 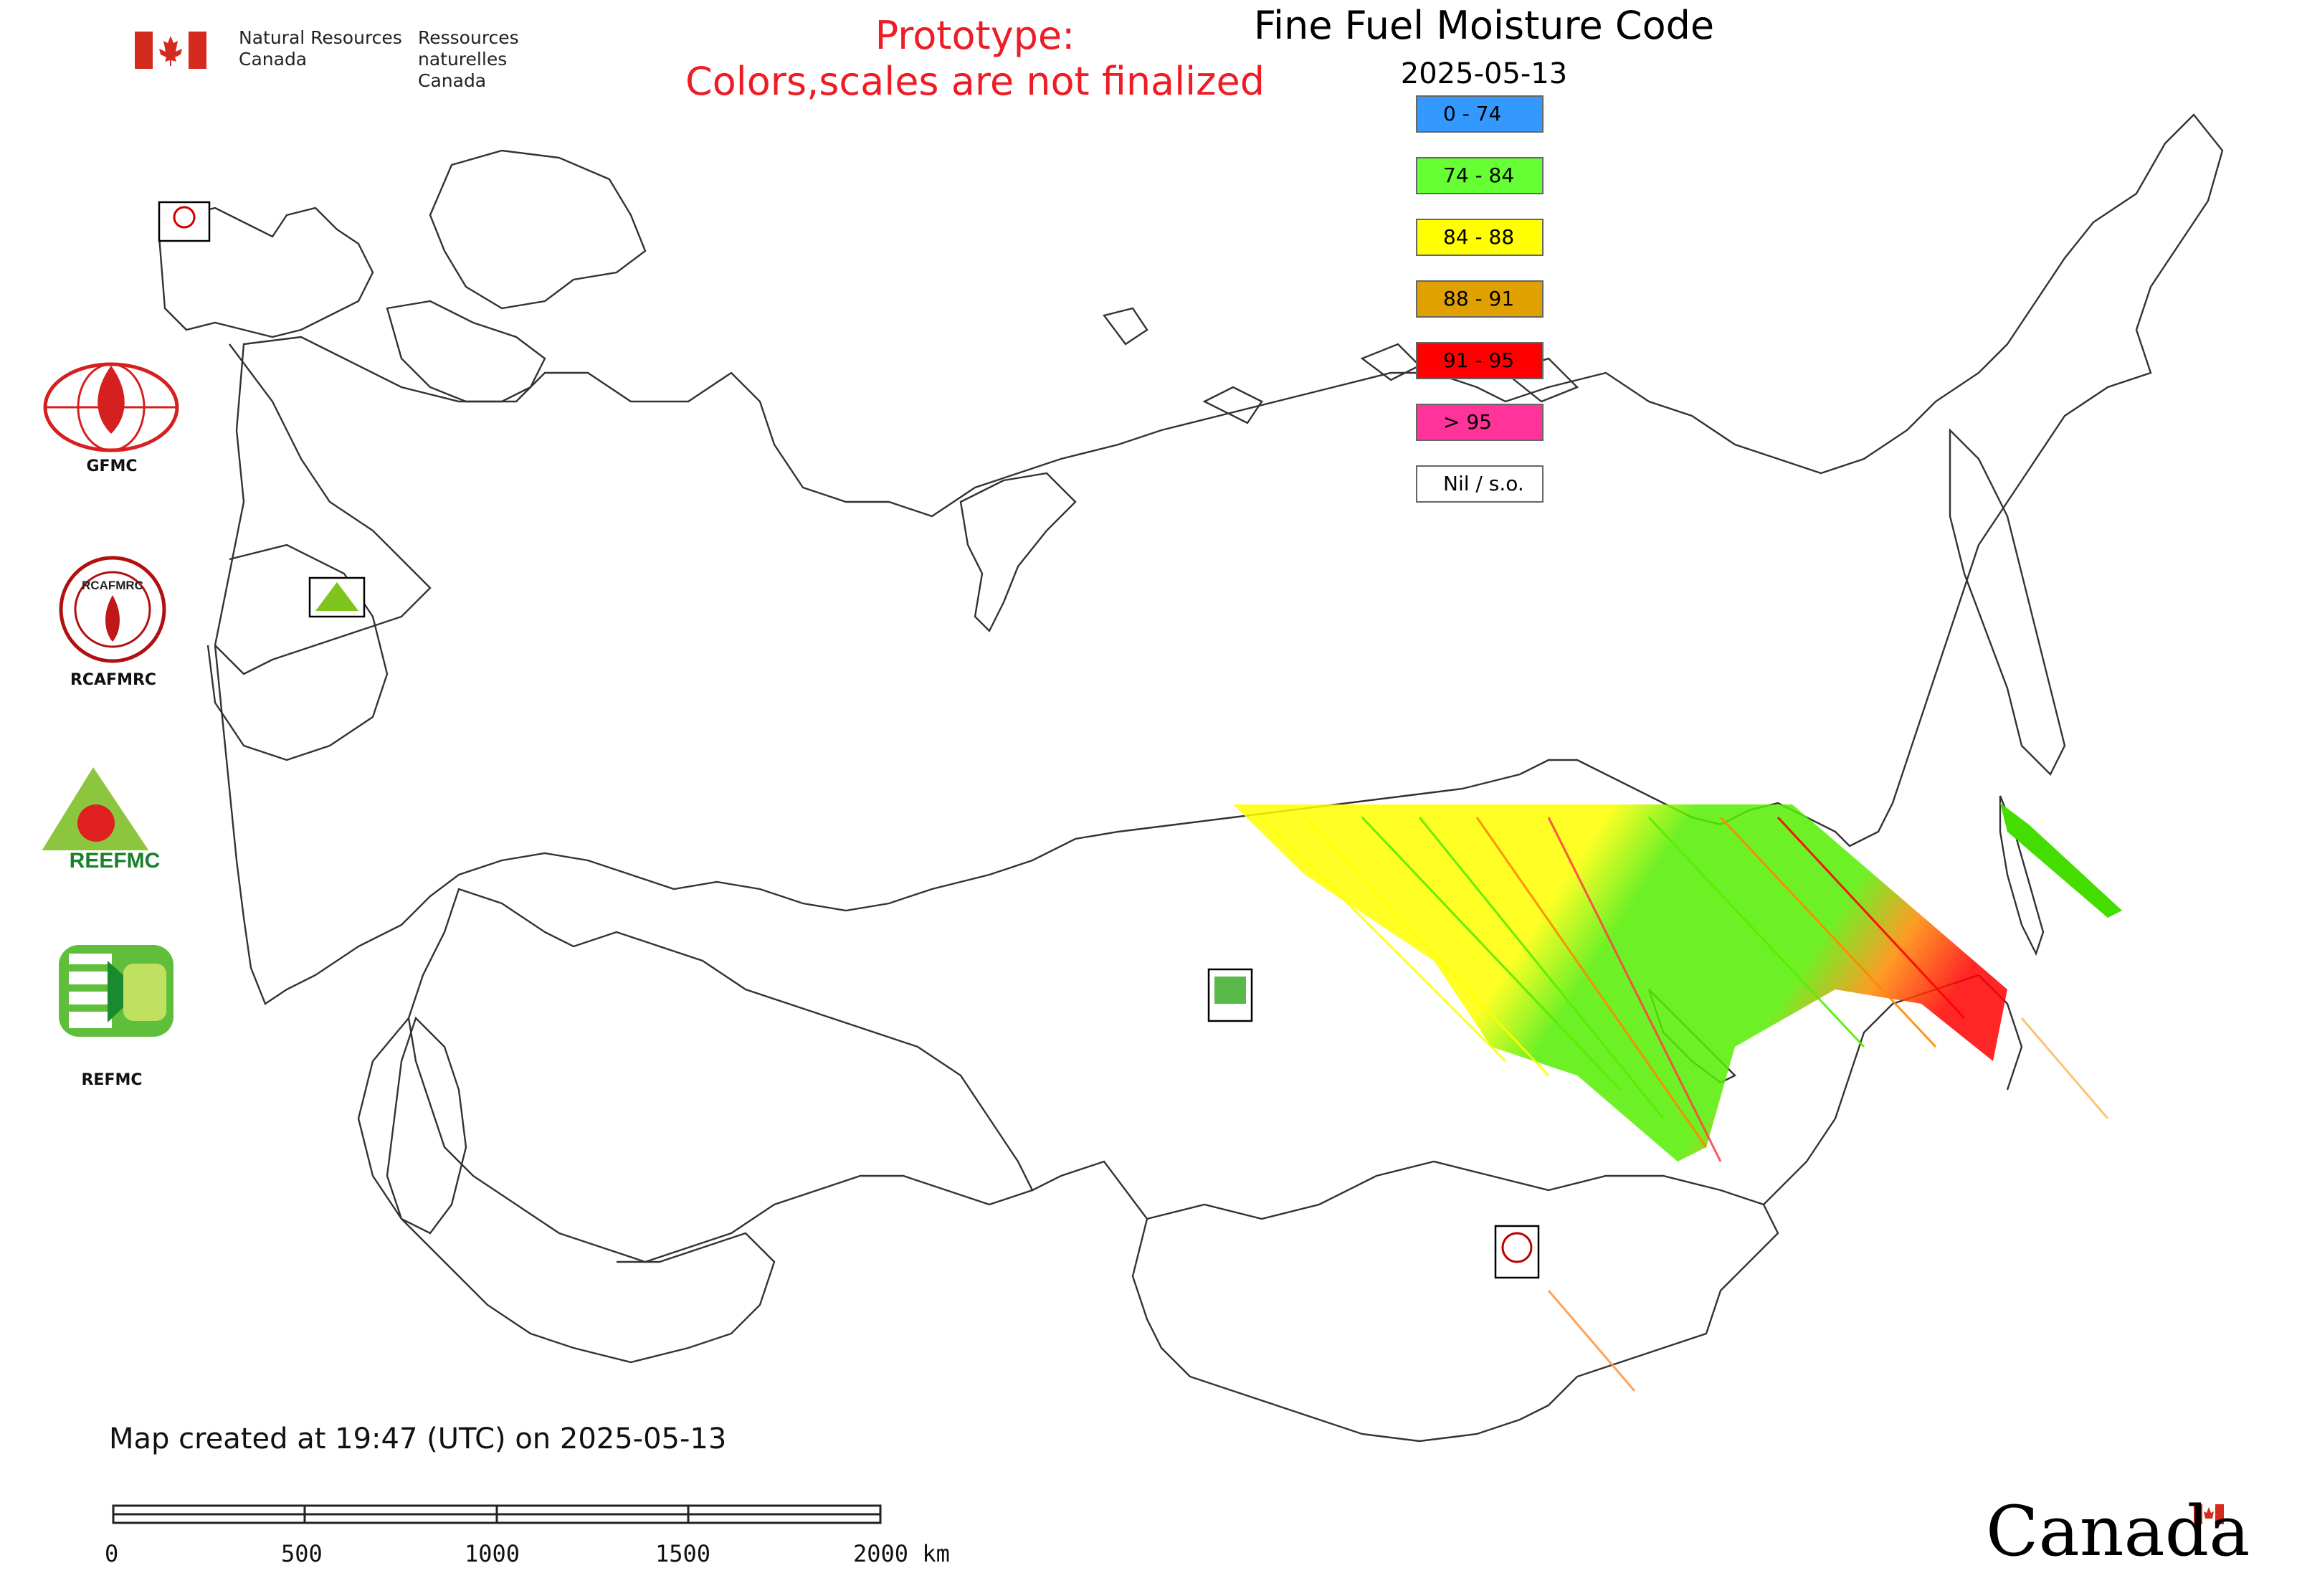 I want to click on canada-wordmark: Canada, so click(x=2118, y=1531).